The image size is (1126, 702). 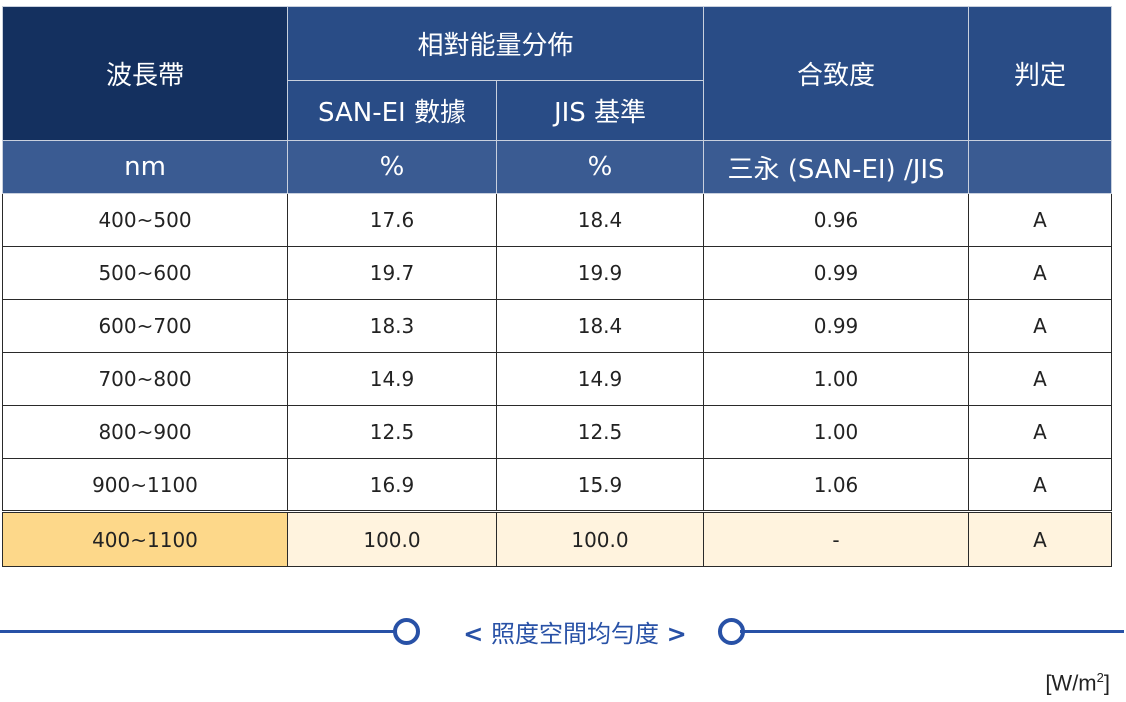 I want to click on table-row: 900~1100 16.9 15.9 1.06 A, so click(x=557, y=485).